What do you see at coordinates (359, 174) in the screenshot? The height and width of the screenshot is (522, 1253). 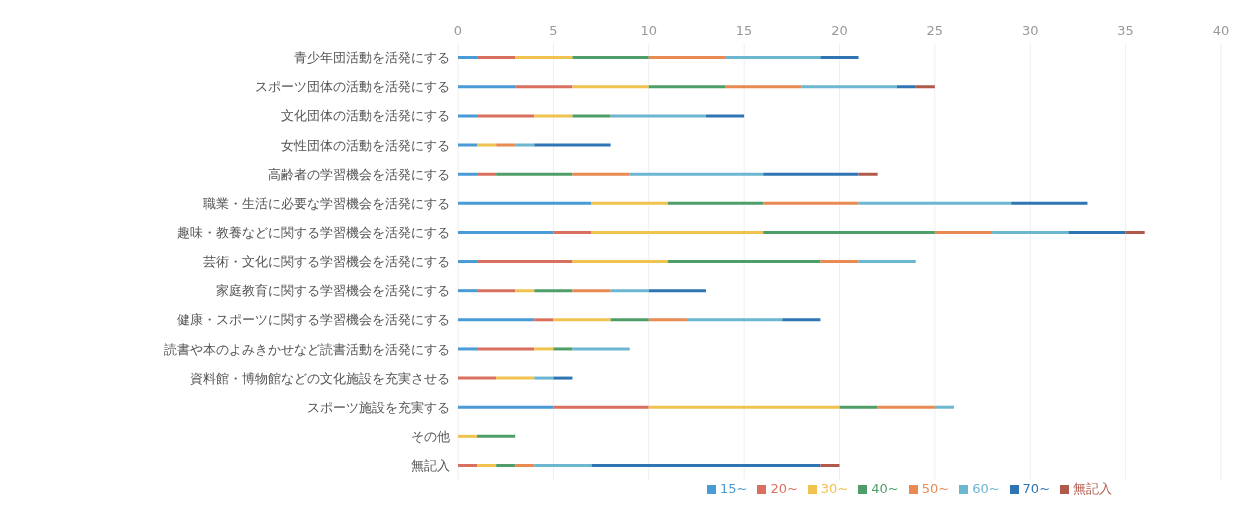 I see `y-tick-label: 高齢者の学習機会を活発にする` at bounding box center [359, 174].